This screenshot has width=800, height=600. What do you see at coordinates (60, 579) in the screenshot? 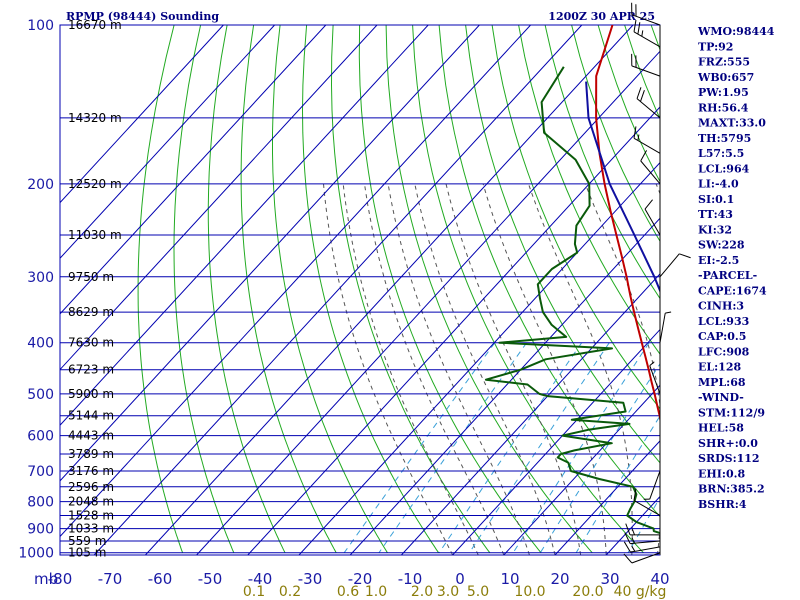
I see `temperature-tick-label: -80` at bounding box center [60, 579].